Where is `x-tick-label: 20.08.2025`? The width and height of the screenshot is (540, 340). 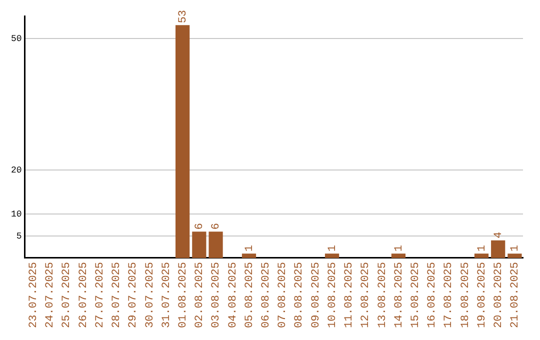
x-tick-label: 20.08.2025 is located at coordinates (499, 295).